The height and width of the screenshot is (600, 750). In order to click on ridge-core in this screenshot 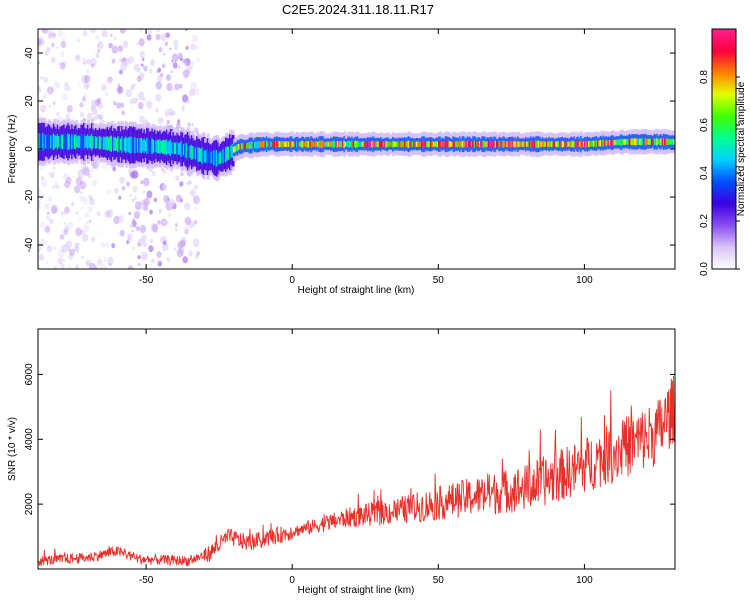, I will do `click(674, 142)`.